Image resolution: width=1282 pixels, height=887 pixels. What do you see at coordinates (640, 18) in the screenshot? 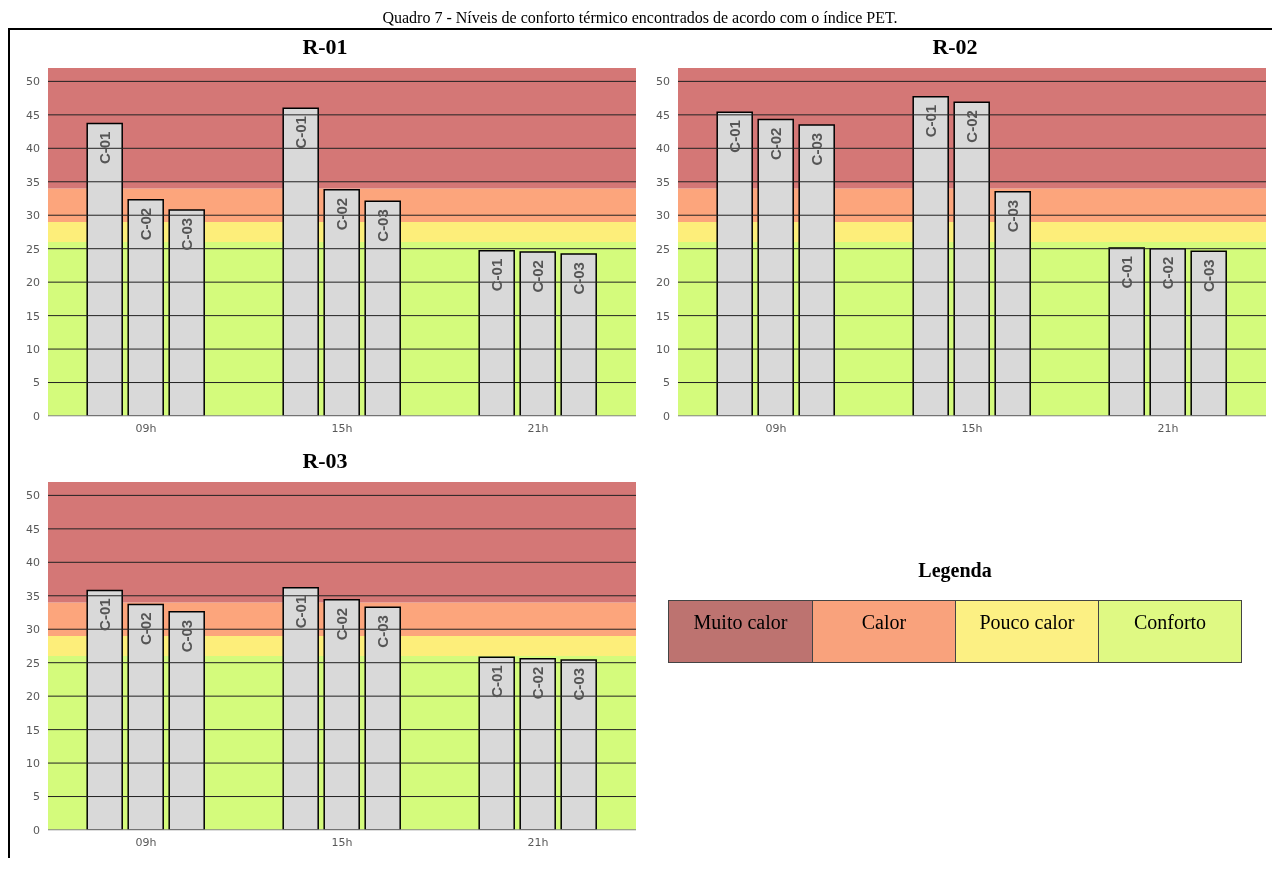
I see `text: Quadro 7 - Níveis de conforto térmico encontrados de acordo com o índice PET.` at bounding box center [640, 18].